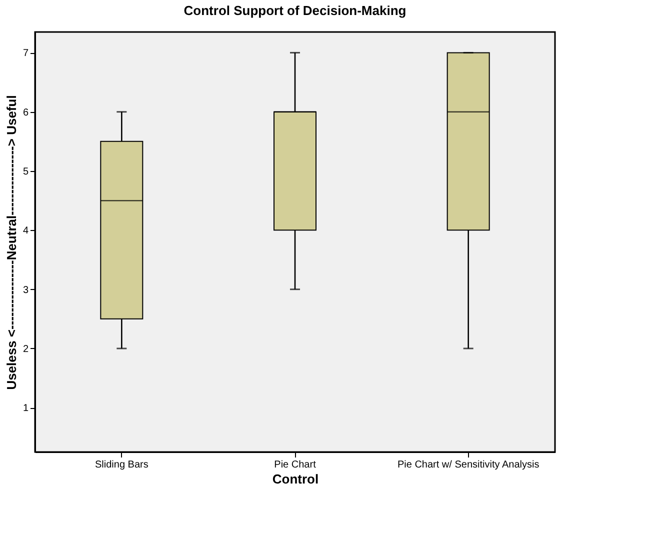 Image resolution: width=655 pixels, height=545 pixels. I want to click on y-tick-label: 5, so click(25, 172).